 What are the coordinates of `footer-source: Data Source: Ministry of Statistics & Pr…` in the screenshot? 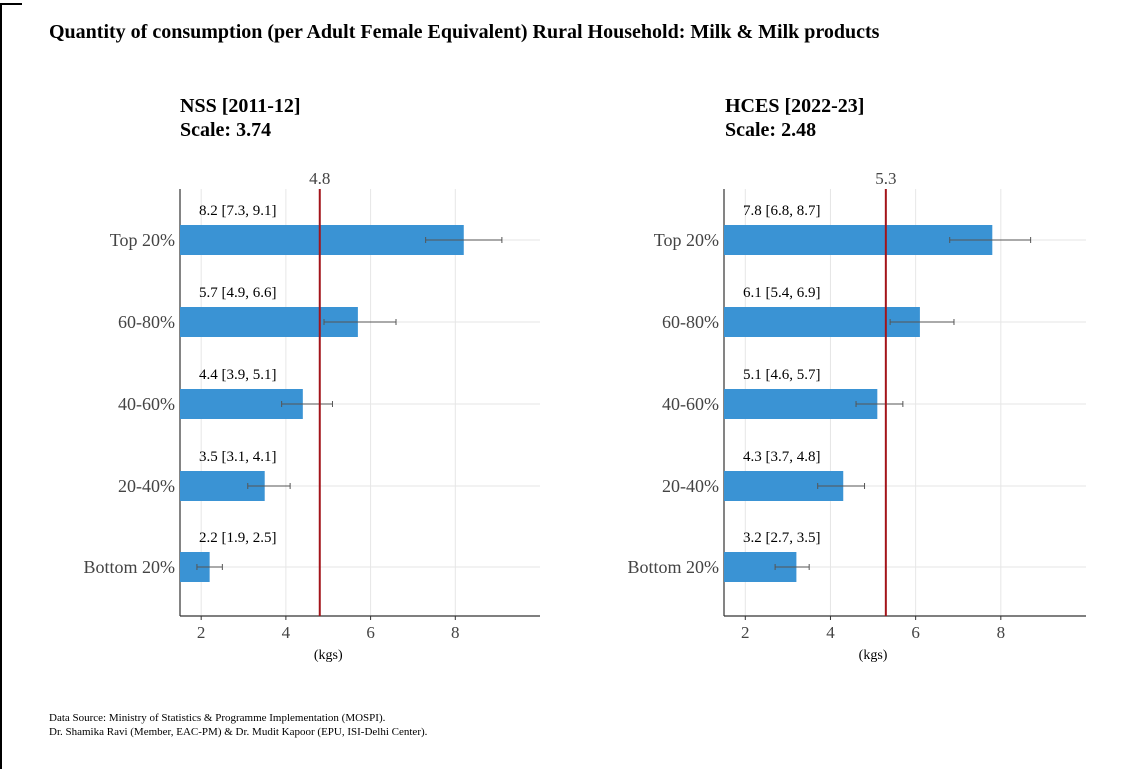 It's located at (217, 718).